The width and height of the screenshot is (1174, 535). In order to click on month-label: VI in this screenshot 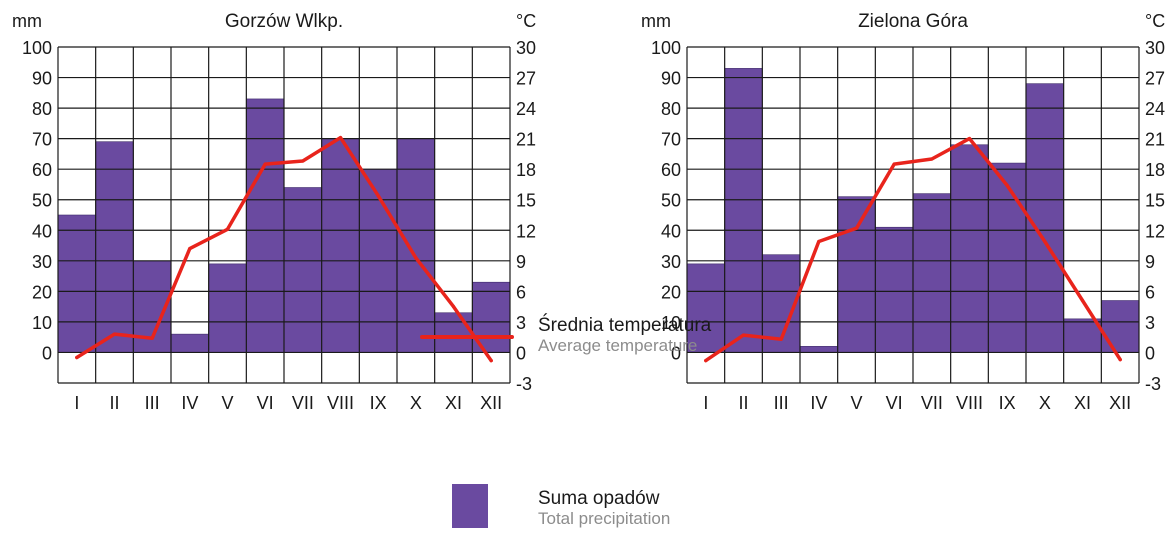, I will do `click(894, 403)`.